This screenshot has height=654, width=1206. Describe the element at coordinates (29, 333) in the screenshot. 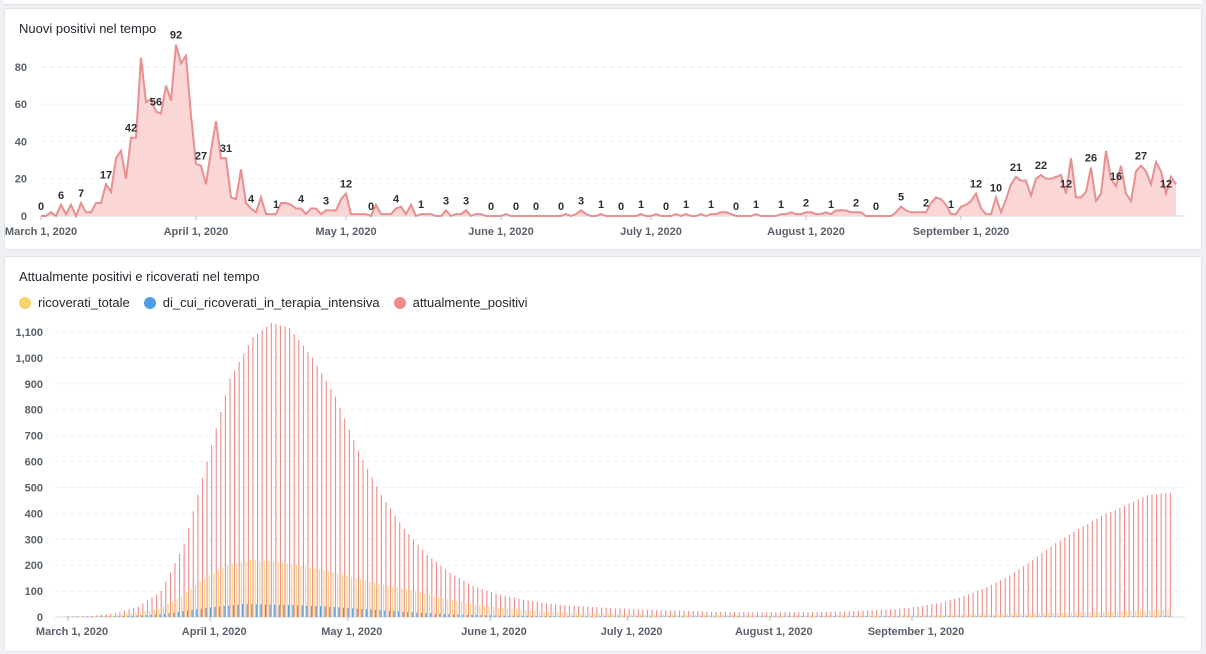

I see `y-tick-label: 1,100` at that location.